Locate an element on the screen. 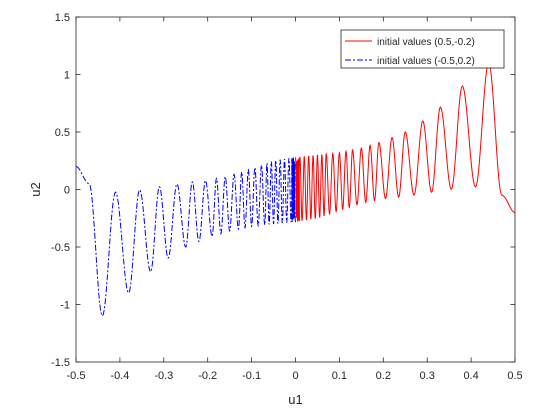  x-tick-label: 0.1 is located at coordinates (339, 376).